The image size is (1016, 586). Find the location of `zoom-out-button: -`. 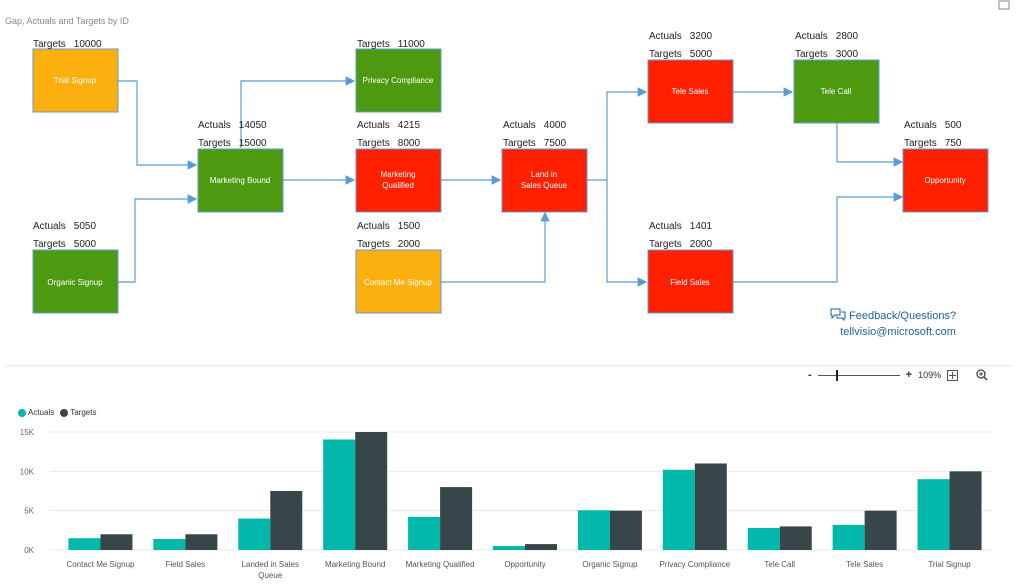

zoom-out-button: - is located at coordinates (810, 375).